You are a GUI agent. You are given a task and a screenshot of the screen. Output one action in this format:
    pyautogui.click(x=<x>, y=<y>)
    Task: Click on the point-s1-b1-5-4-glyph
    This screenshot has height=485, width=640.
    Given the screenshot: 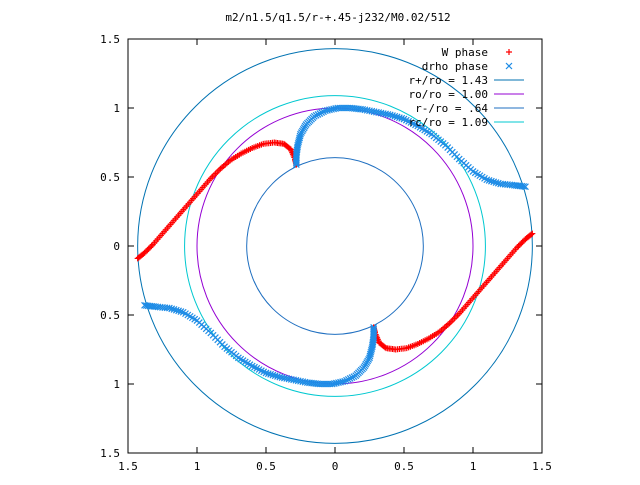 What is the action you would take?
    pyautogui.click(x=348, y=379)
    